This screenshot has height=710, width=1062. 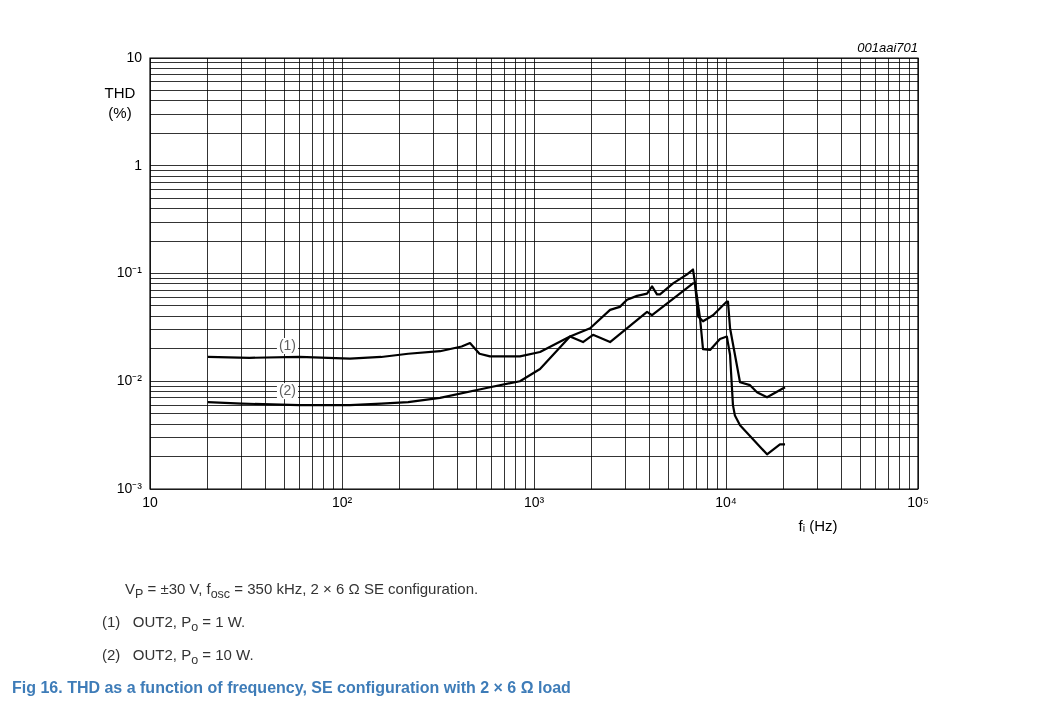 I want to click on x-tick-label: 10², so click(x=342, y=502).